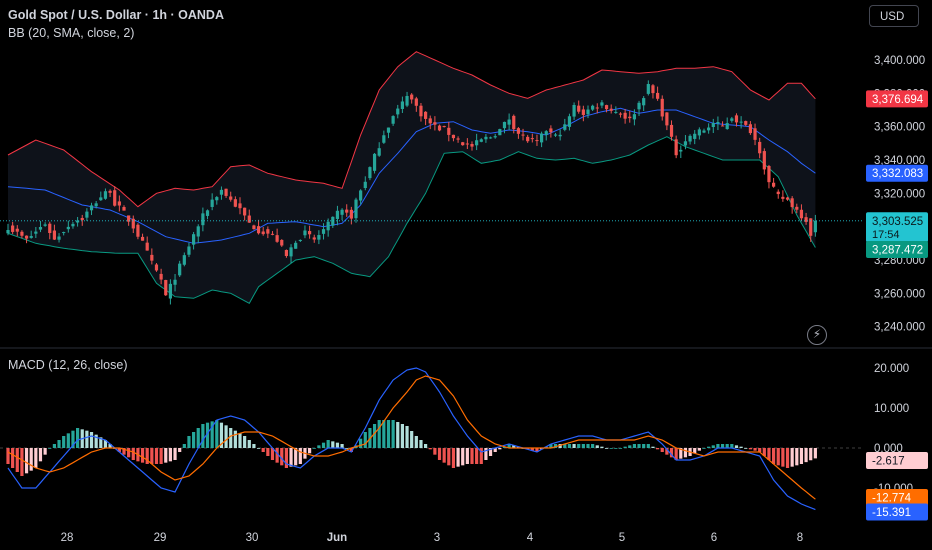  What do you see at coordinates (897, 250) in the screenshot?
I see `bb-lower-value-label-bg` at bounding box center [897, 250].